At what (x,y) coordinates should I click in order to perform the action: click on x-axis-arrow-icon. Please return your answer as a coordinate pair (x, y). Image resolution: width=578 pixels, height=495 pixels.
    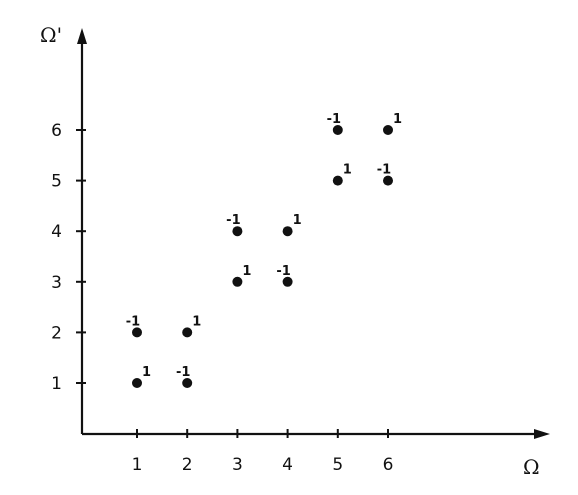
    Looking at the image, I should click on (542, 434).